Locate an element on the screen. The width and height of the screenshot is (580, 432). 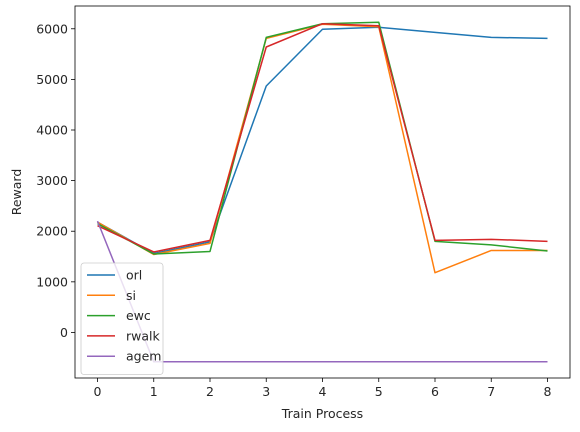
x-axis-ticks: 0 1 2 3 4 5 6 7 8 is located at coordinates (323, 388).